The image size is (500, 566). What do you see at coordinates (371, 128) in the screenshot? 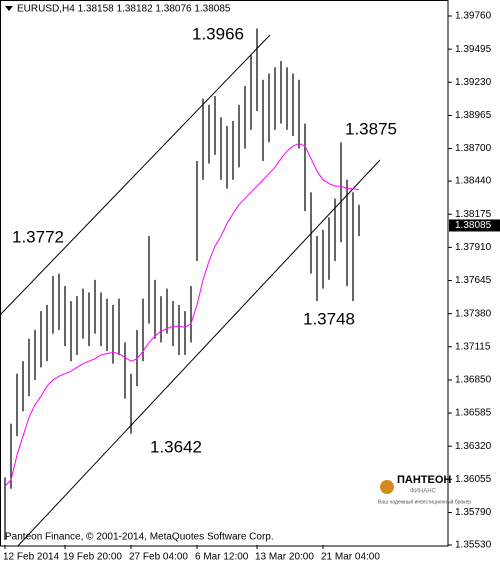
I see `annotation: 1.3875` at bounding box center [371, 128].